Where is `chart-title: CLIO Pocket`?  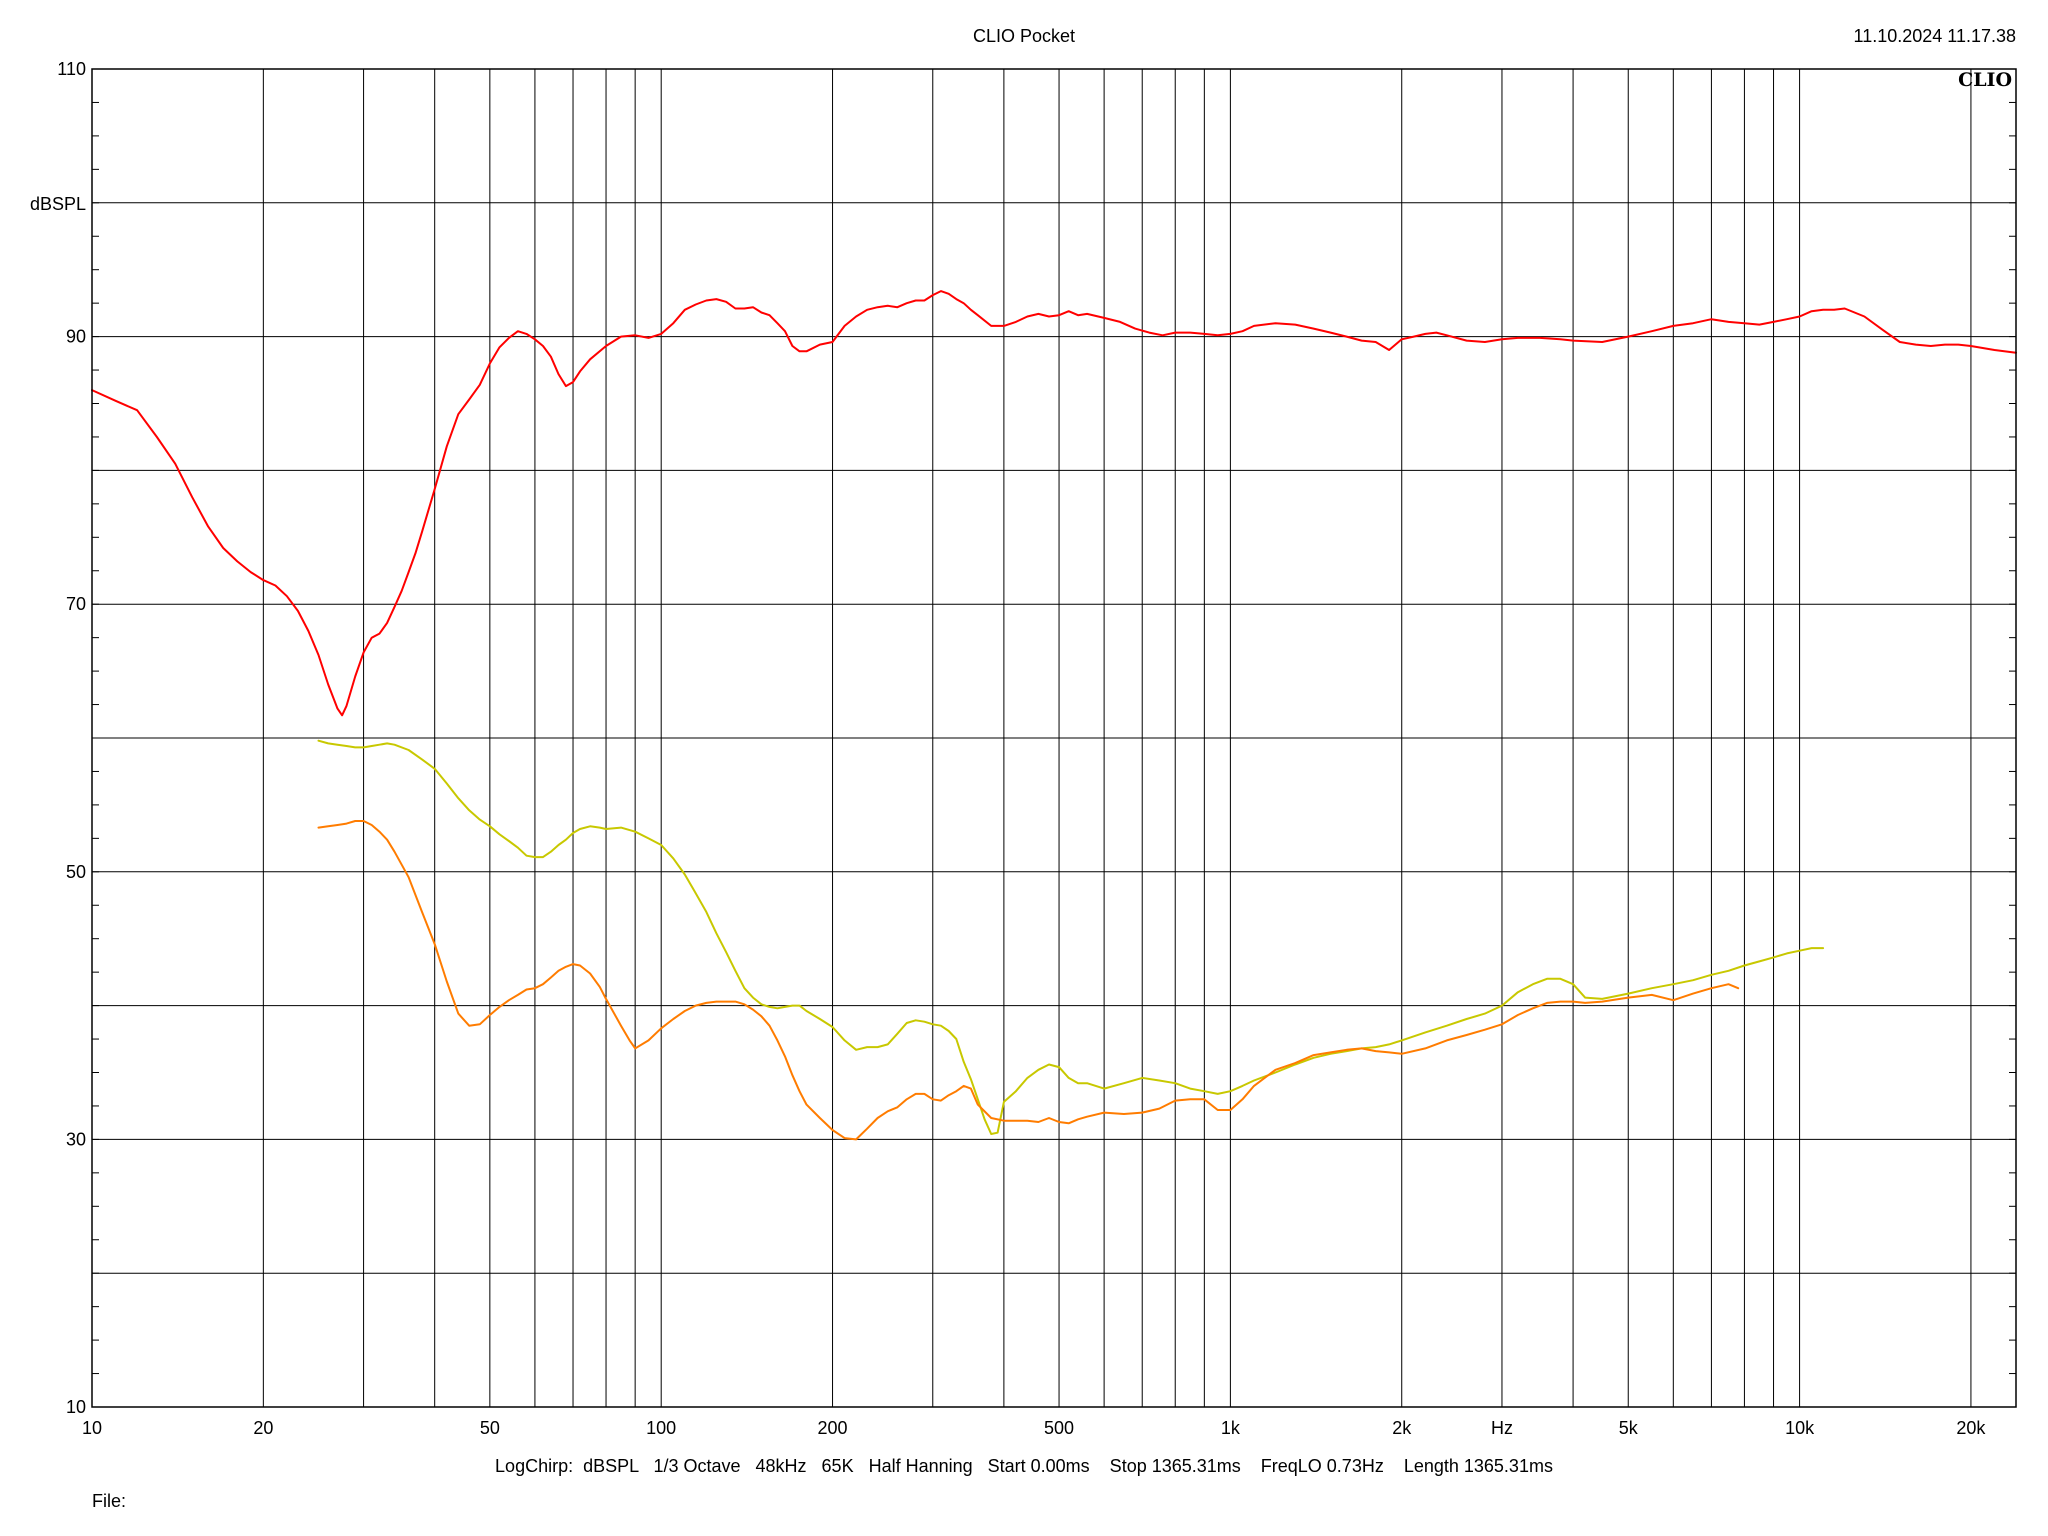
chart-title: CLIO Pocket is located at coordinates (1024, 36).